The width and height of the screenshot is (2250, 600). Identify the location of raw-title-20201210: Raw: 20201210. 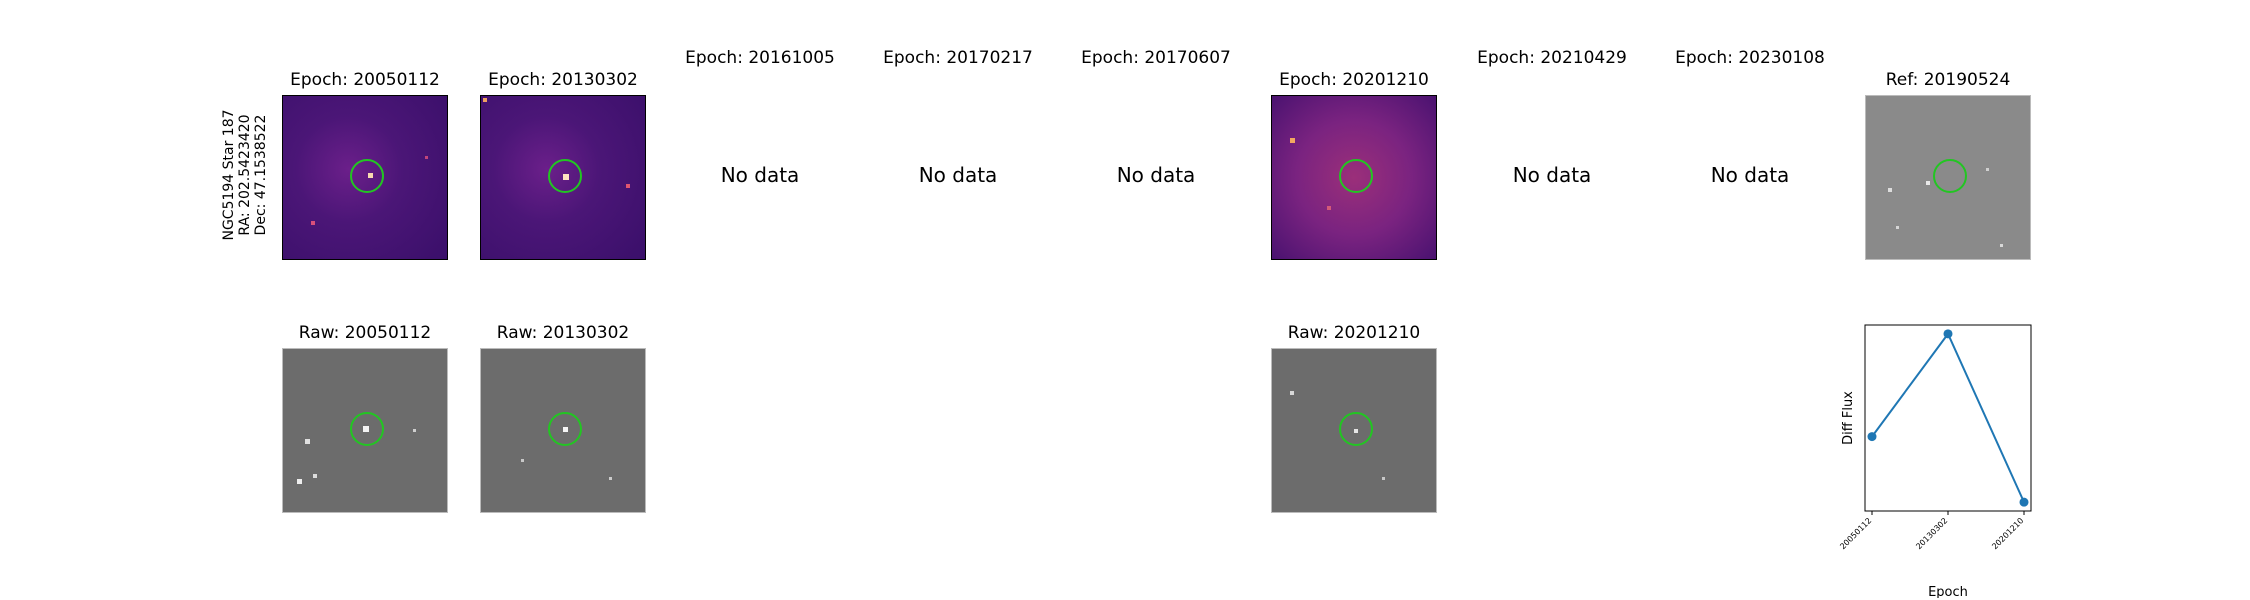
(1354, 333).